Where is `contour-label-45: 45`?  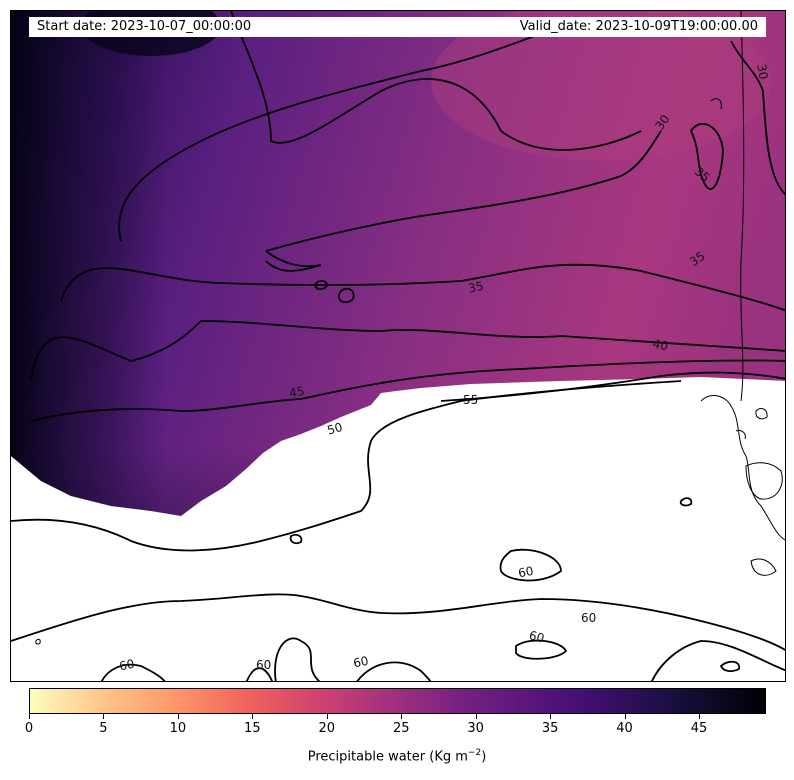
contour-label-45: 45 is located at coordinates (296, 392).